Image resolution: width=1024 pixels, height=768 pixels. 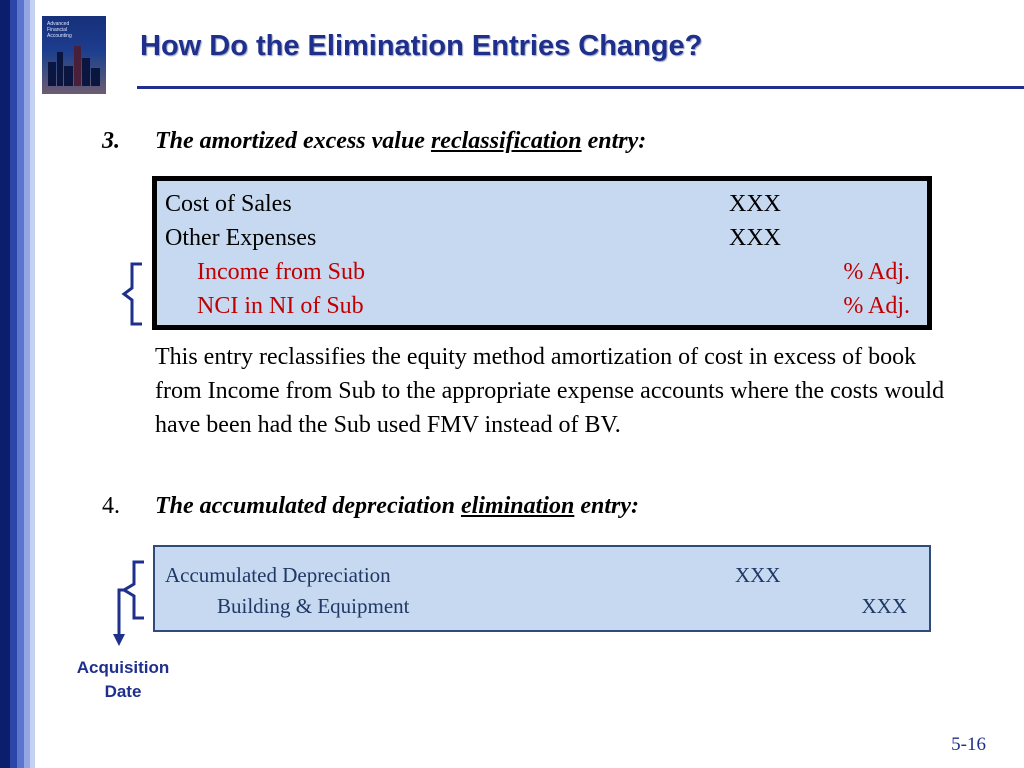 What do you see at coordinates (111, 141) in the screenshot?
I see `section-number: 3.` at bounding box center [111, 141].